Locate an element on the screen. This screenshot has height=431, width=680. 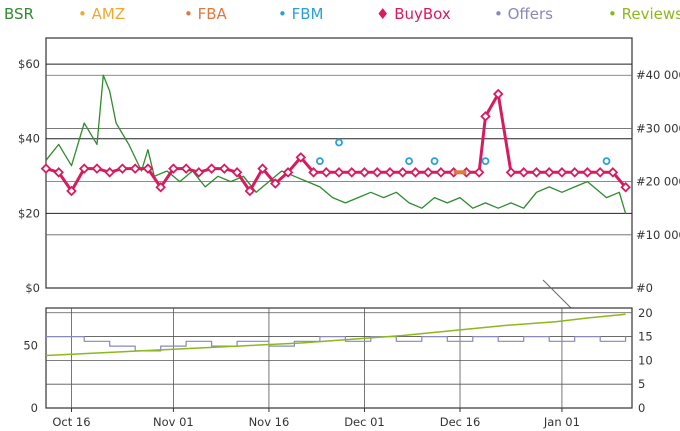
date-tick-label: Jan 01 is located at coordinates (561, 422).